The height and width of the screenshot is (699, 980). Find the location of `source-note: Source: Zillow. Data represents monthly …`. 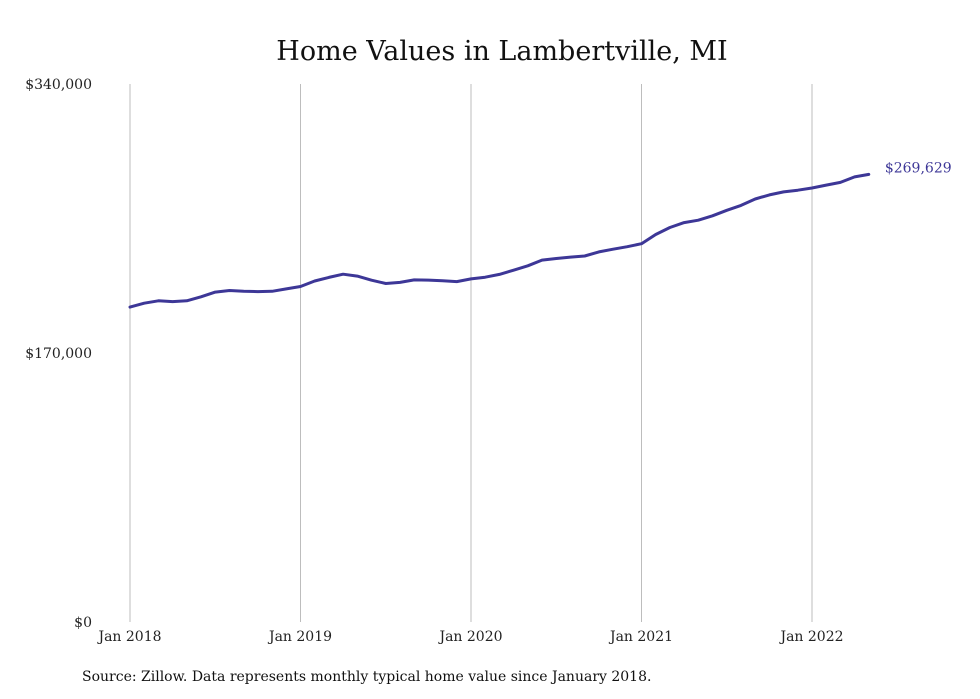

source-note: Source: Zillow. Data represents monthly … is located at coordinates (366, 677).